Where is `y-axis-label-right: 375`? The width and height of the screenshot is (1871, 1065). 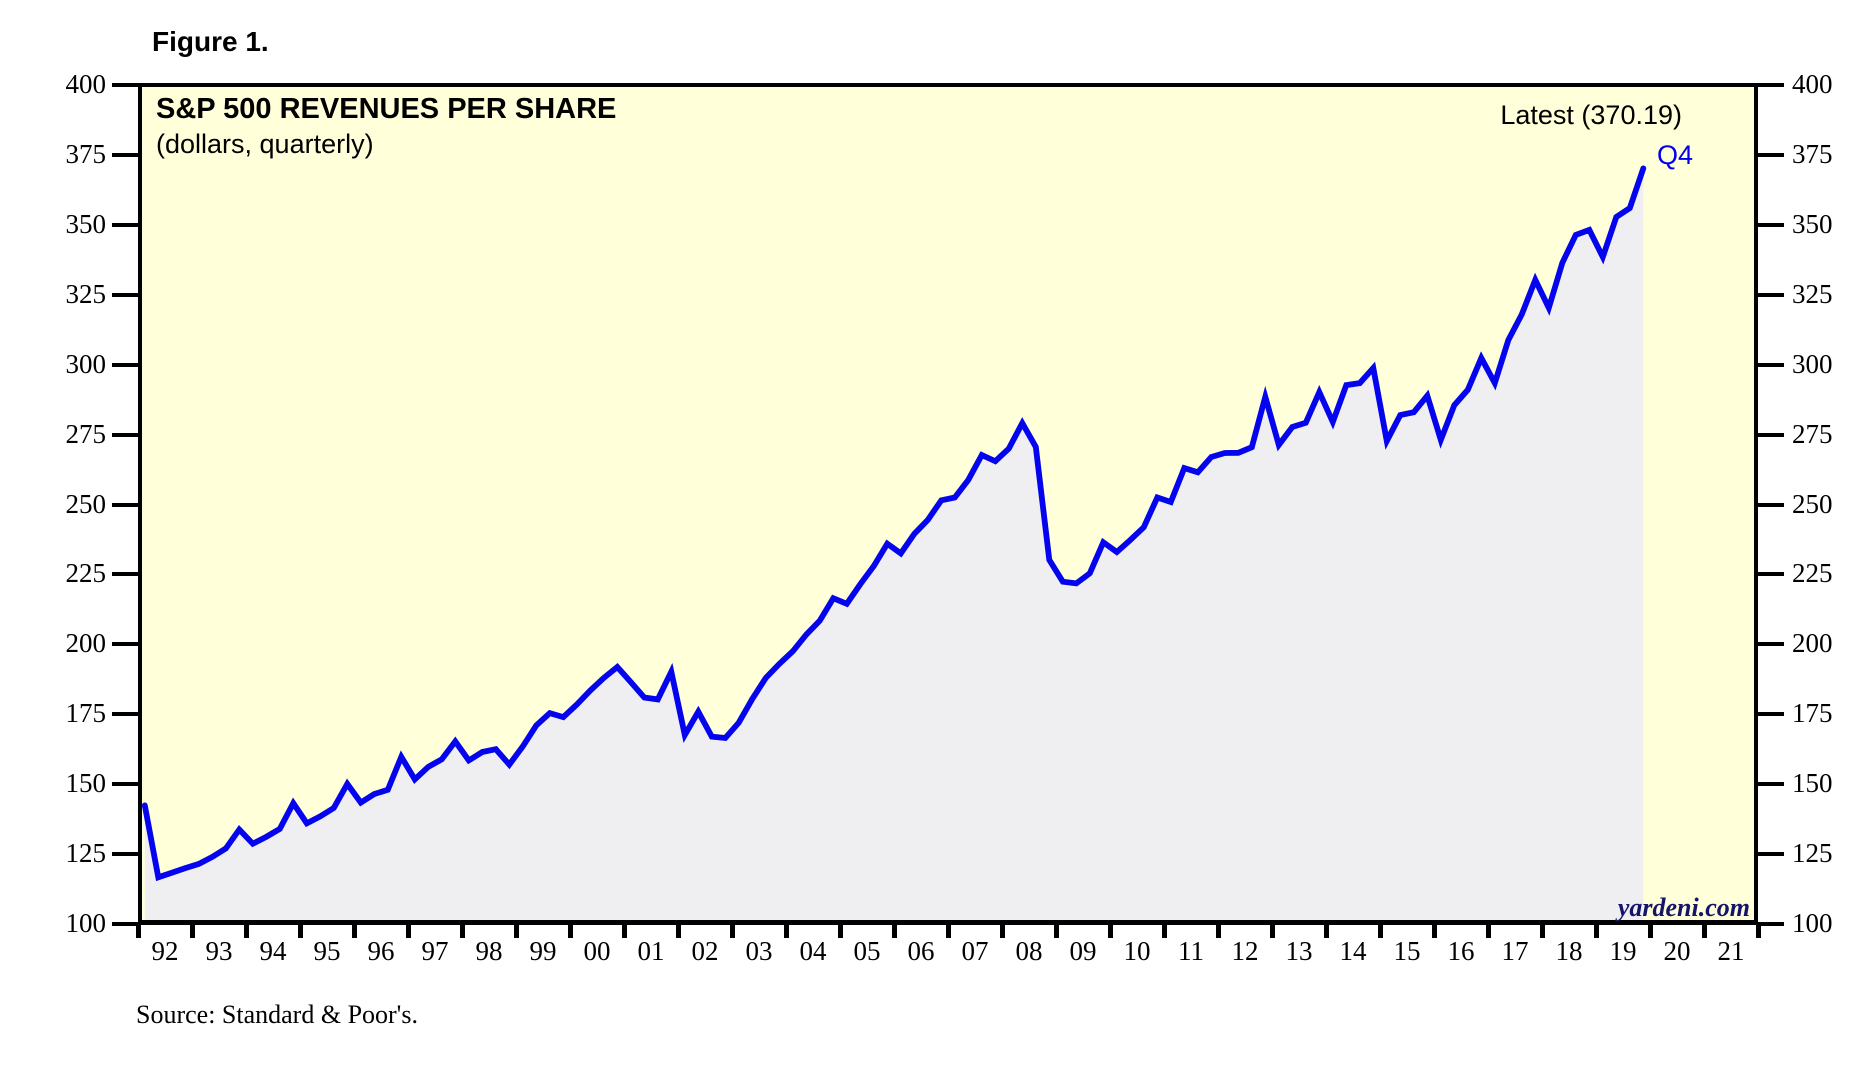
y-axis-label-right: 375 is located at coordinates (1812, 153).